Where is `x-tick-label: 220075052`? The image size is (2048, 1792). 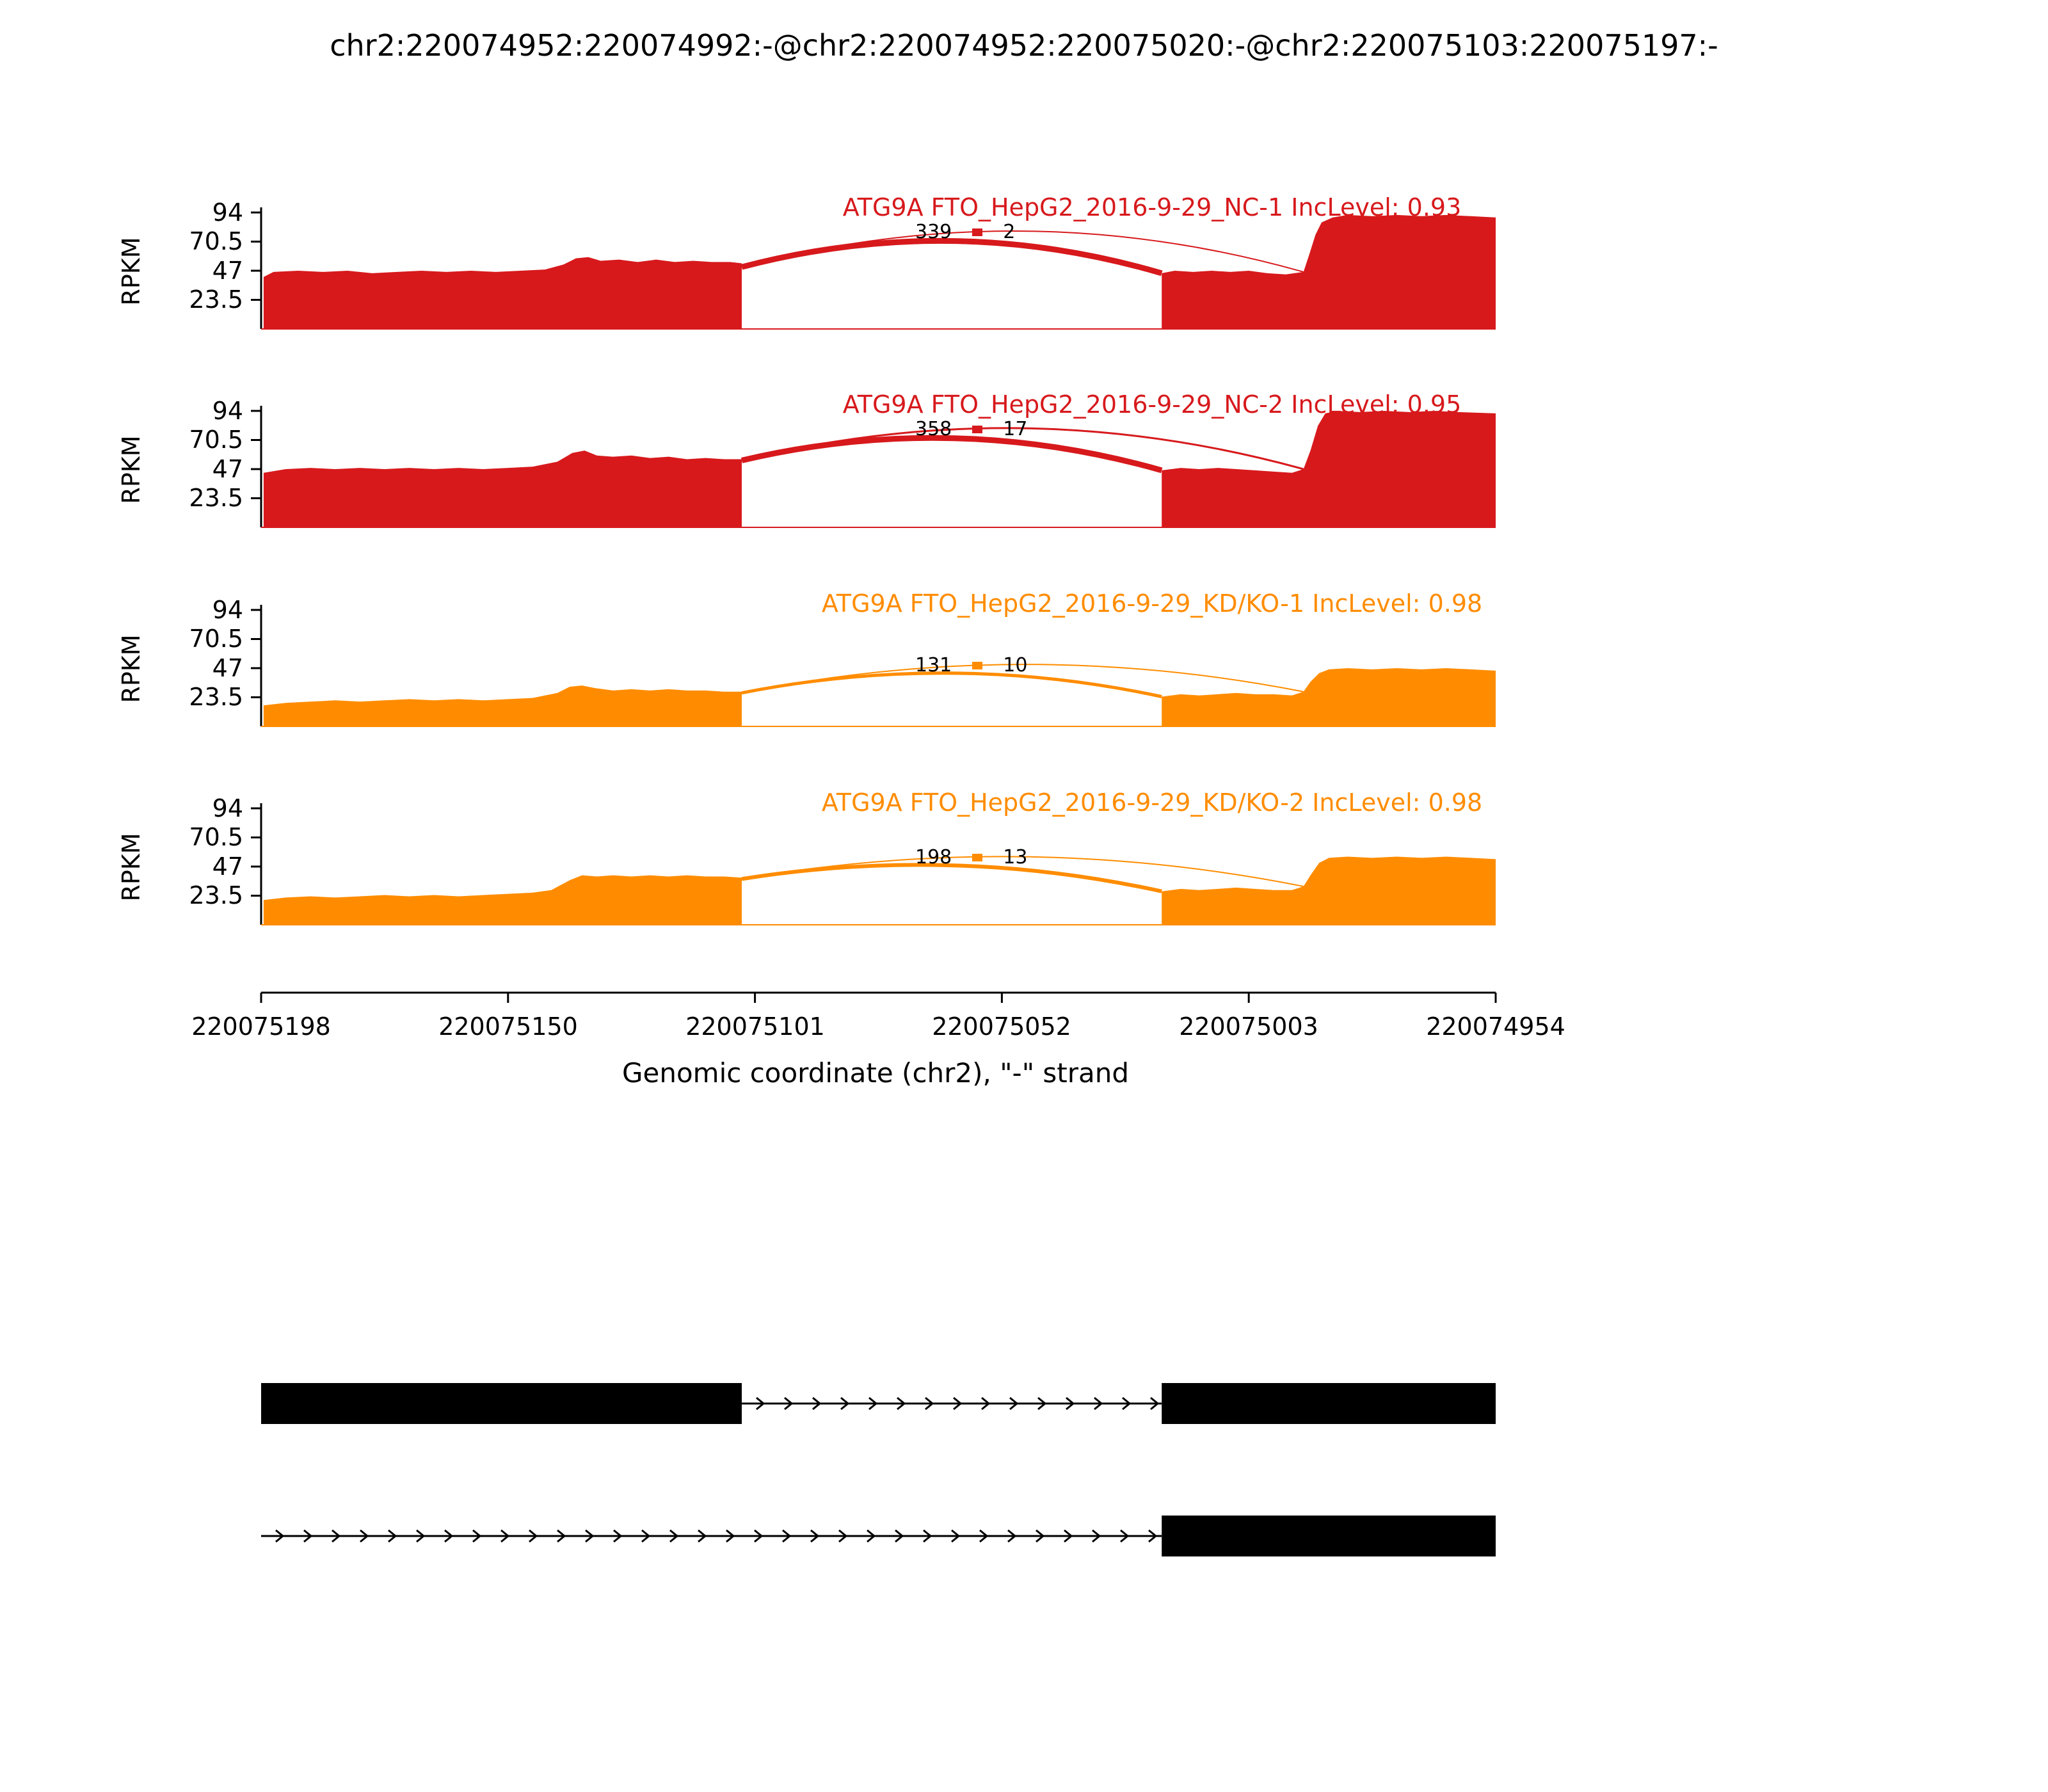
x-tick-label: 220075052 is located at coordinates (1001, 1026).